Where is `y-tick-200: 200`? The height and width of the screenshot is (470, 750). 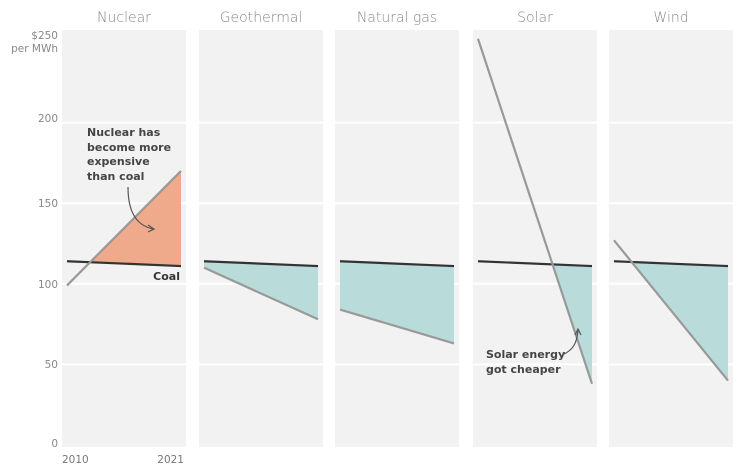
y-tick-200: 200 is located at coordinates (48, 119).